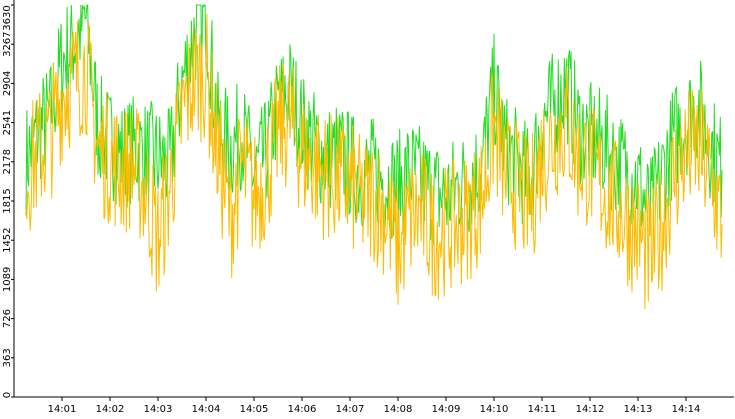 Image resolution: width=735 pixels, height=419 pixels. What do you see at coordinates (542, 409) in the screenshot?
I see `x-tick-label: 14:11` at bounding box center [542, 409].